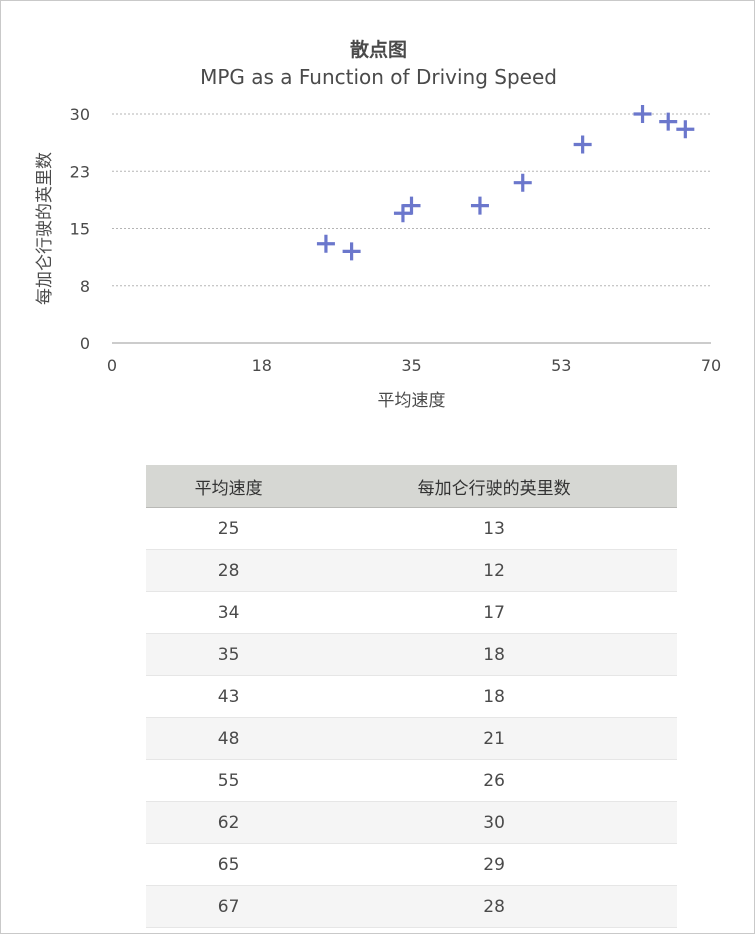 The width and height of the screenshot is (755, 934). Describe the element at coordinates (229, 822) in the screenshot. I see `table-cell-speed: 62` at that location.